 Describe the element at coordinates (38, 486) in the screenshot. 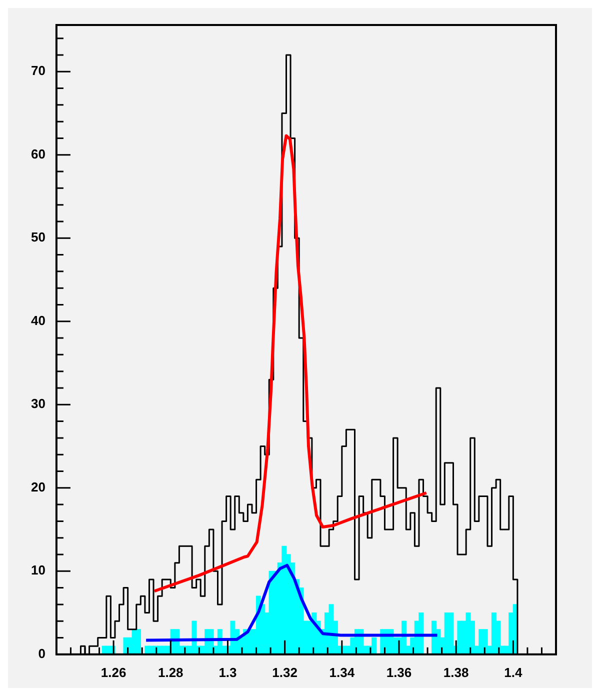

I see `y-tick-label: 20` at that location.